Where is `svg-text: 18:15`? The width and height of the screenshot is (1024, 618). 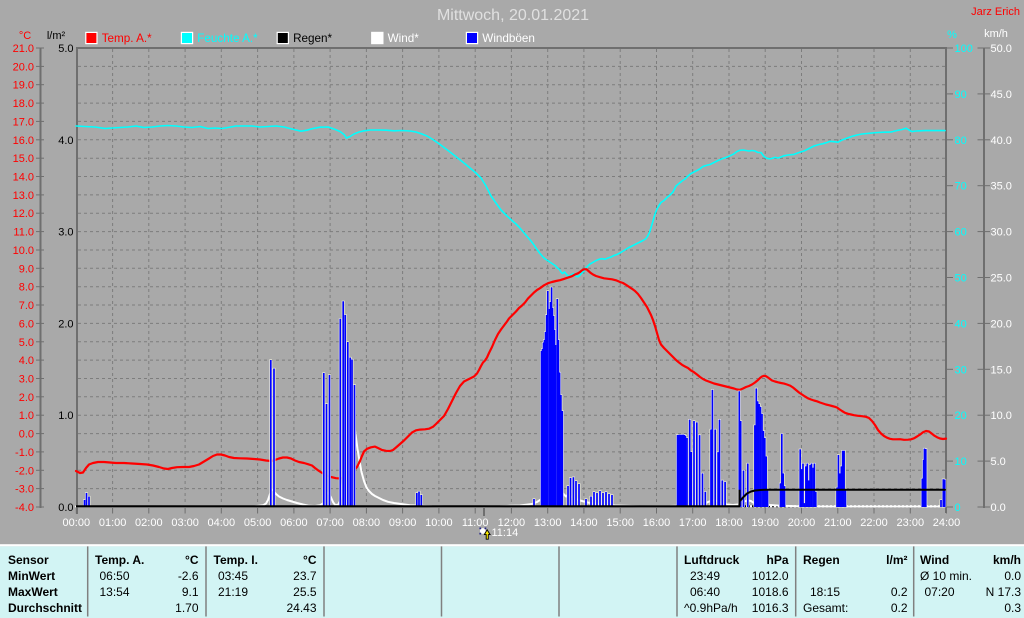 svg-text: 18:15 is located at coordinates (825, 592).